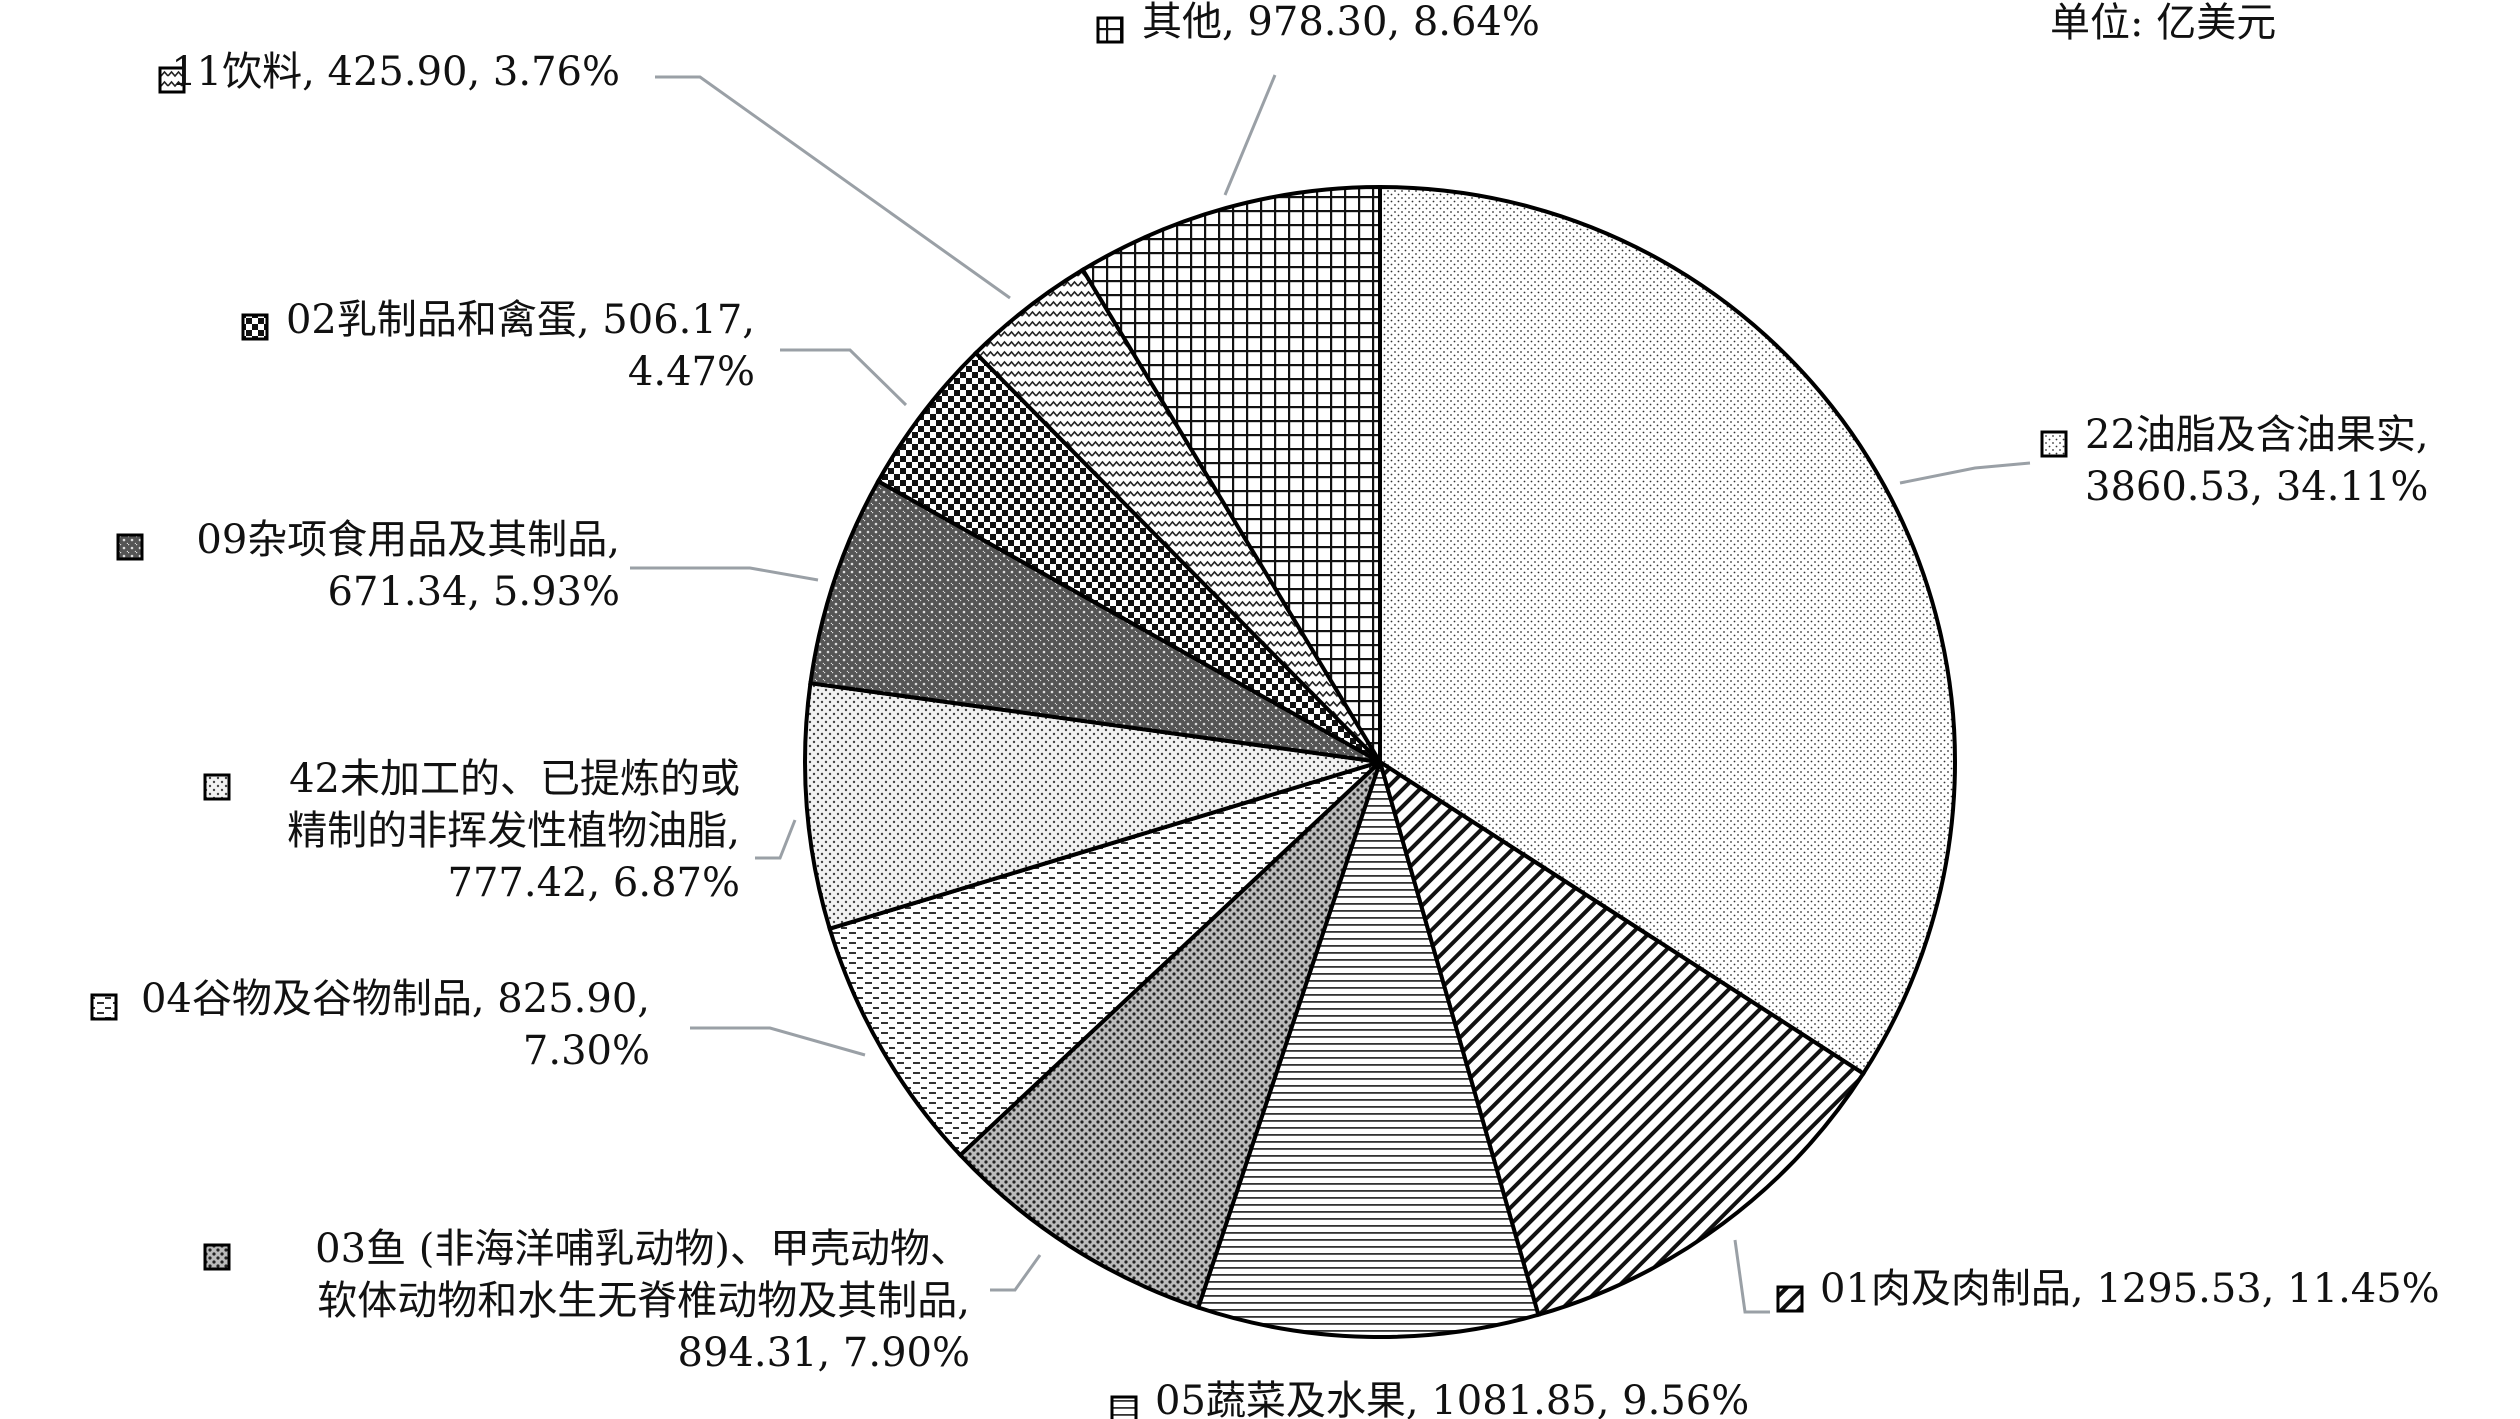 The image size is (2520, 1419). What do you see at coordinates (2163, 23) in the screenshot?
I see `unit-label: 单位: 亿美元` at bounding box center [2163, 23].